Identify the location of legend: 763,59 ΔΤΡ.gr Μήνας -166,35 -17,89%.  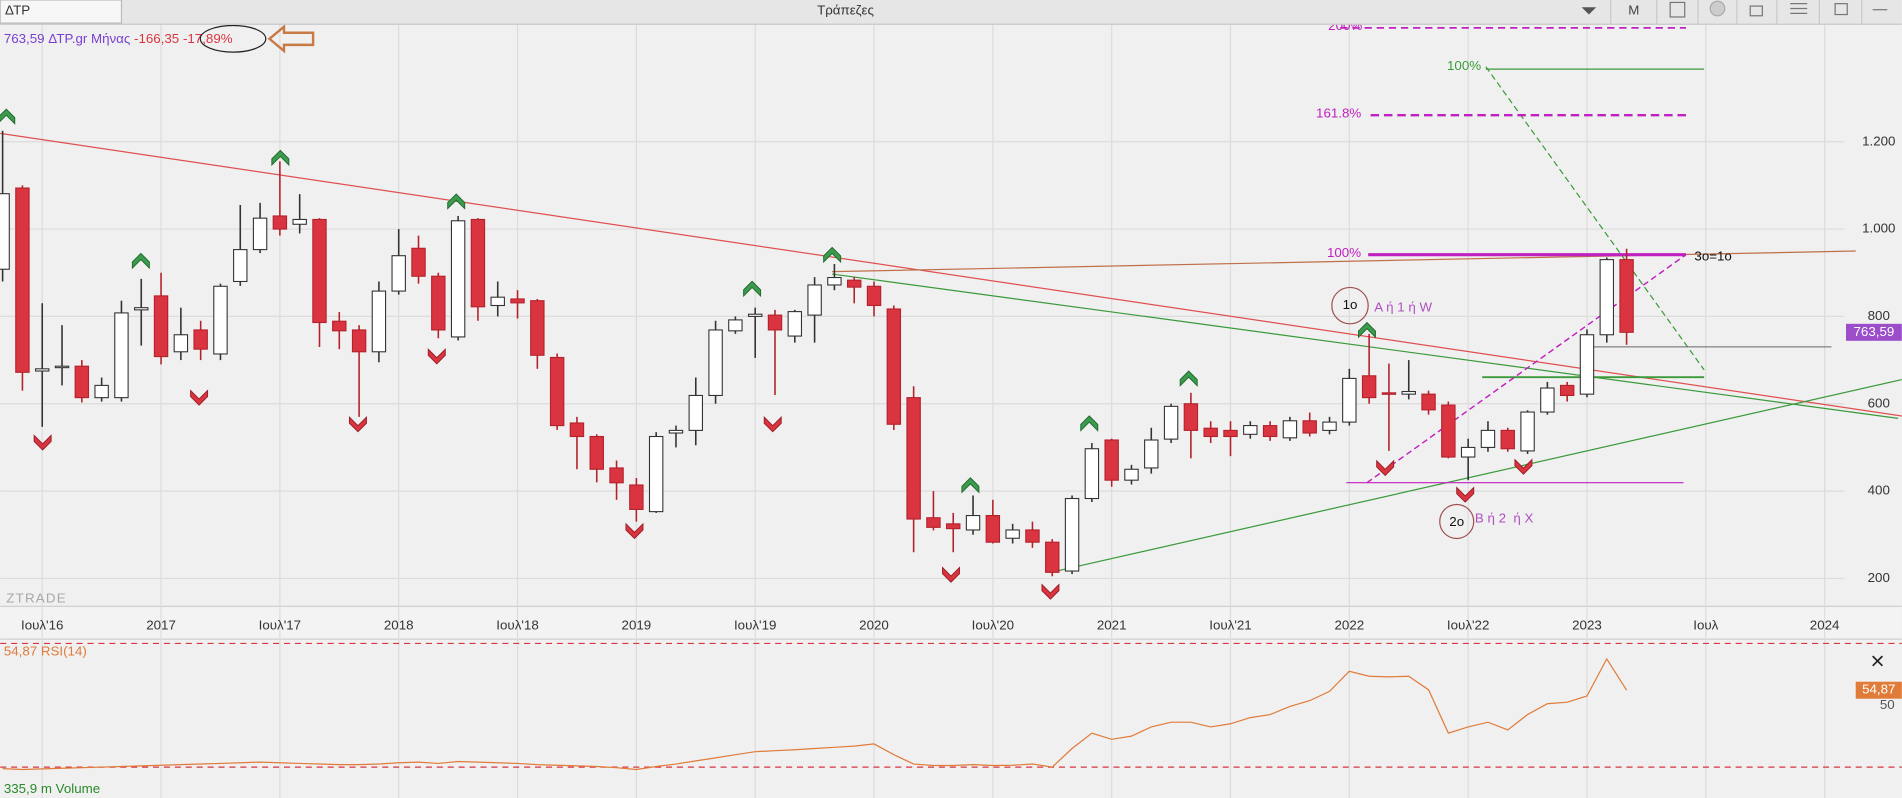
(118, 37).